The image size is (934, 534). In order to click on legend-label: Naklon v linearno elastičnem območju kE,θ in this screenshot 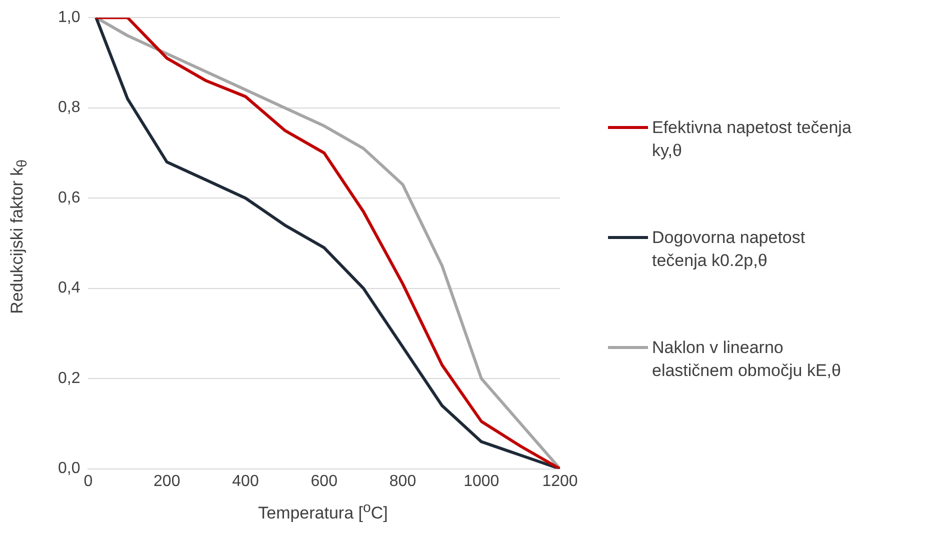, I will do `click(747, 359)`.